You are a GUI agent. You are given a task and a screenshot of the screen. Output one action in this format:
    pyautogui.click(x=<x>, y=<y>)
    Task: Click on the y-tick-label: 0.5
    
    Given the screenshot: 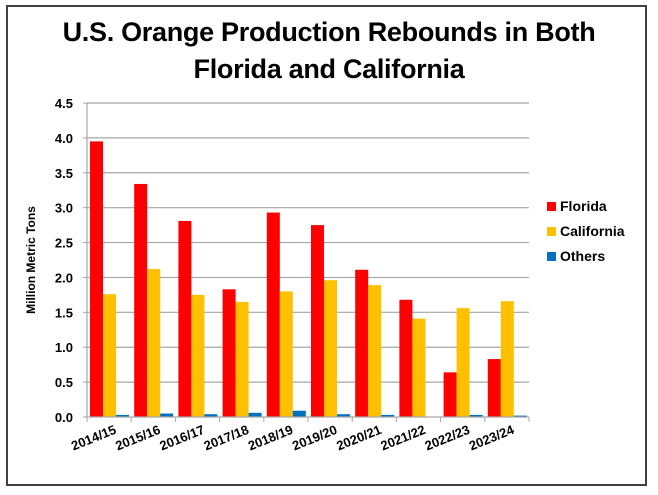 What is the action you would take?
    pyautogui.click(x=64, y=382)
    